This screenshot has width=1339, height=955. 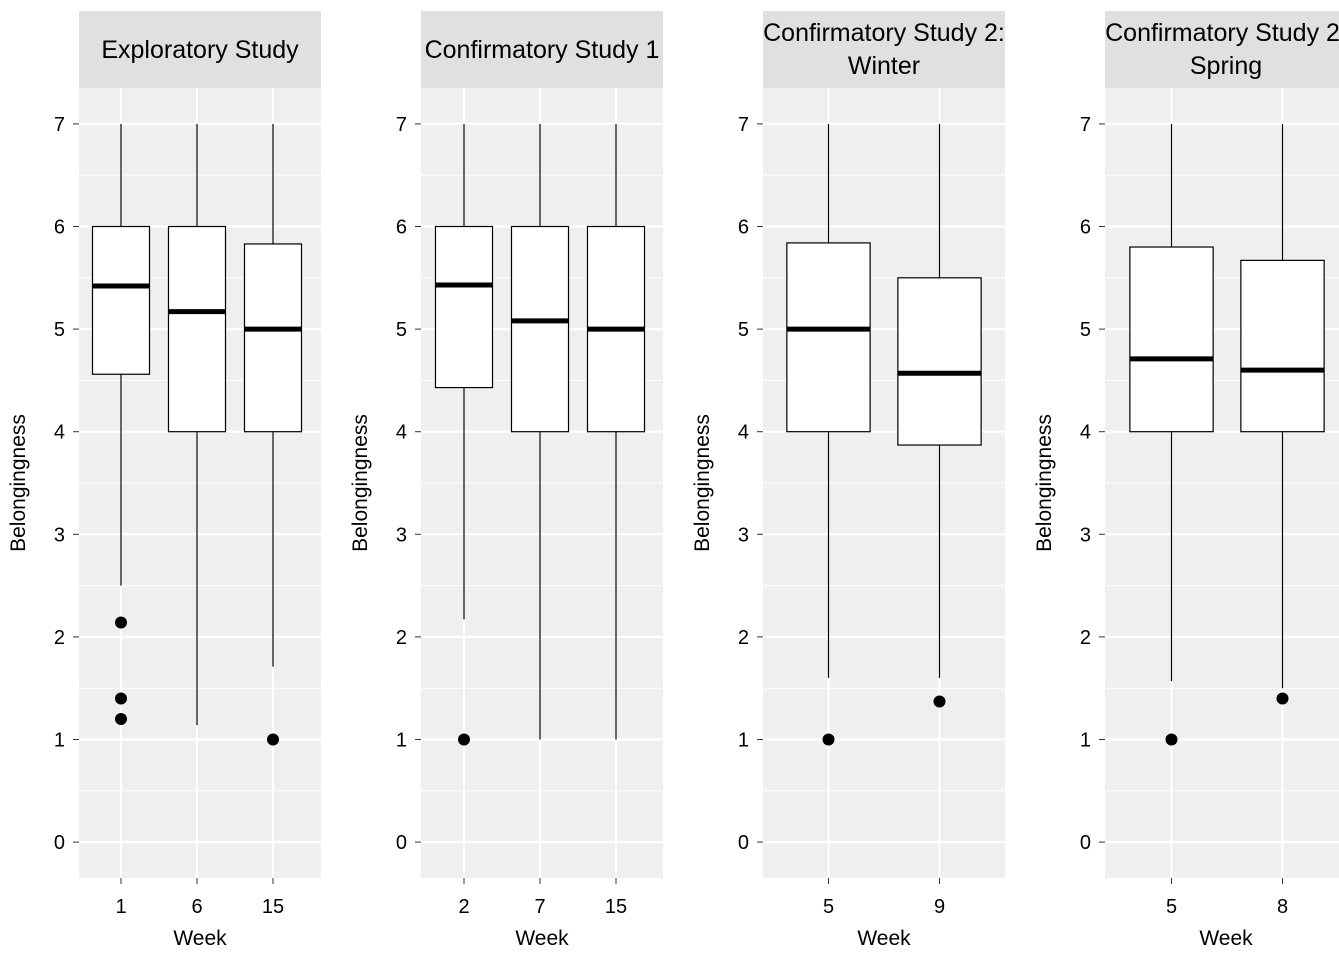 I want to click on facet-title-line: Confirmatory Study 1, so click(x=542, y=50).